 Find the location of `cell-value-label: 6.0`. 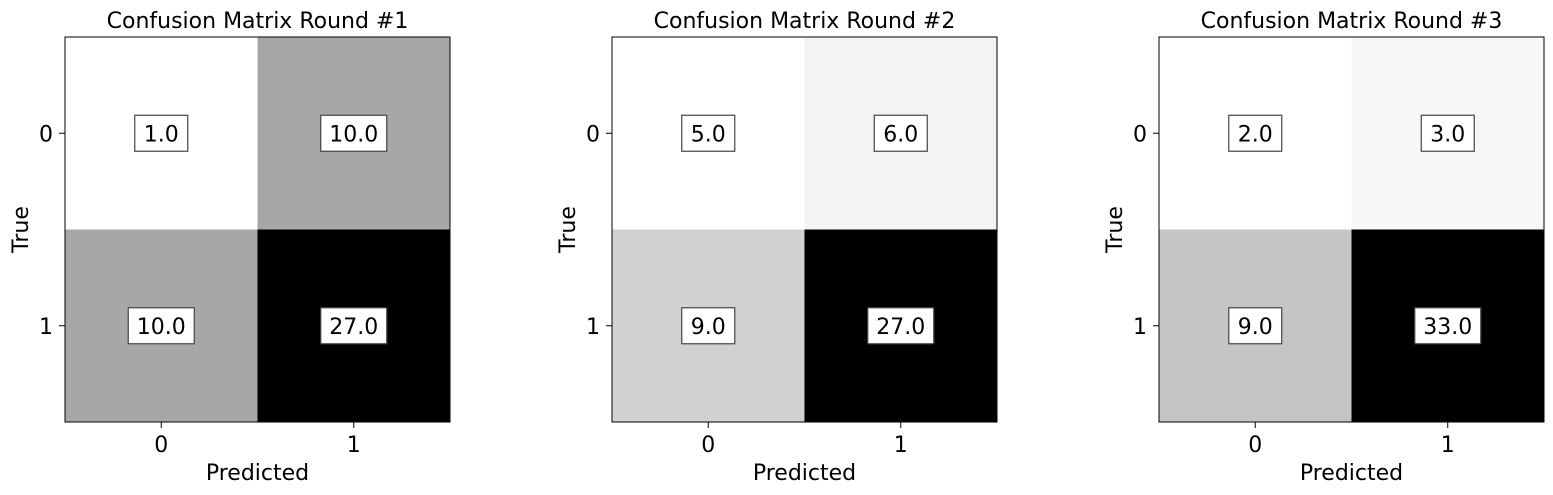

cell-value-label: 6.0 is located at coordinates (900, 134).